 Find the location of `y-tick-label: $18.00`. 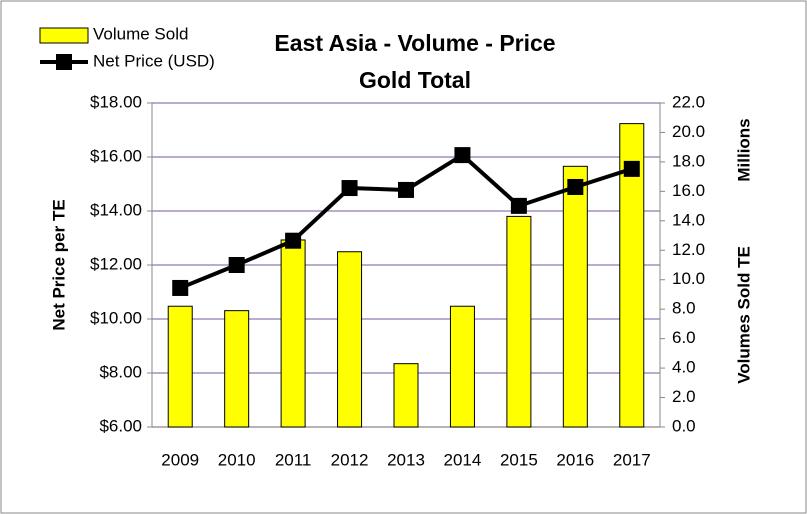

y-tick-label: $18.00 is located at coordinates (116, 101).